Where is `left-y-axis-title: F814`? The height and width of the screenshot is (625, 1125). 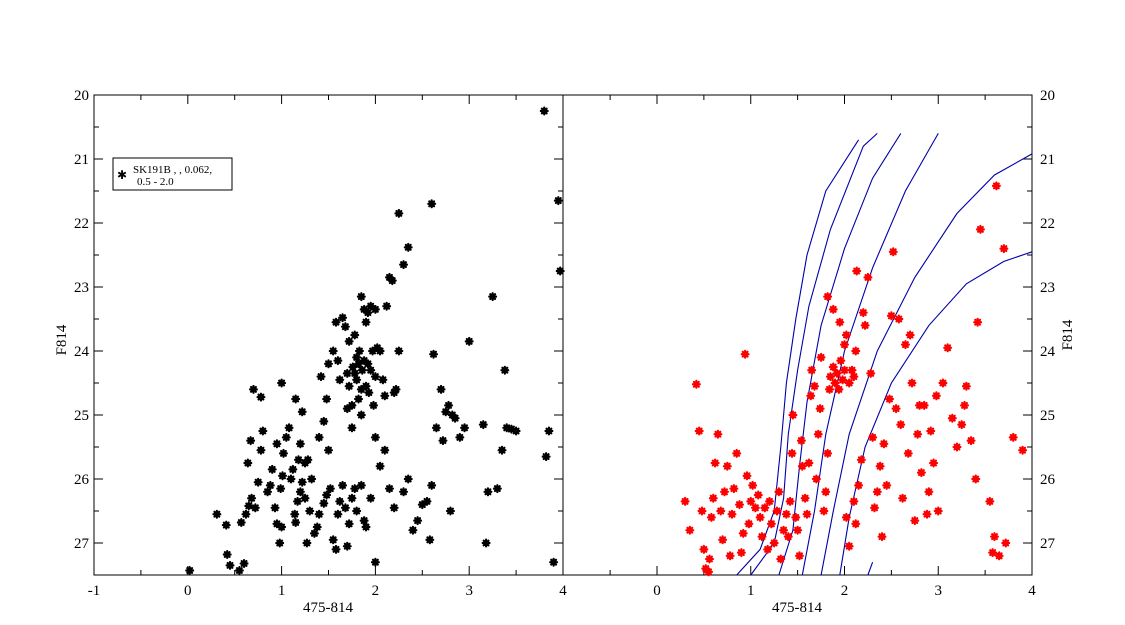 left-y-axis-title: F814 is located at coordinates (62, 339).